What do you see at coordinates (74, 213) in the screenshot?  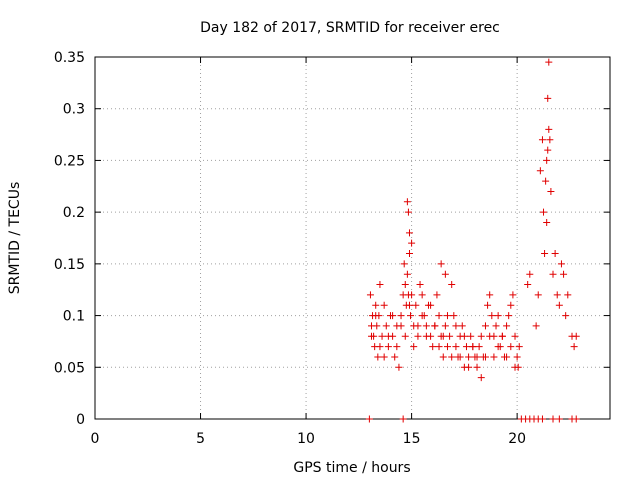 I see `y-tick-label: 0.2` at bounding box center [74, 213].